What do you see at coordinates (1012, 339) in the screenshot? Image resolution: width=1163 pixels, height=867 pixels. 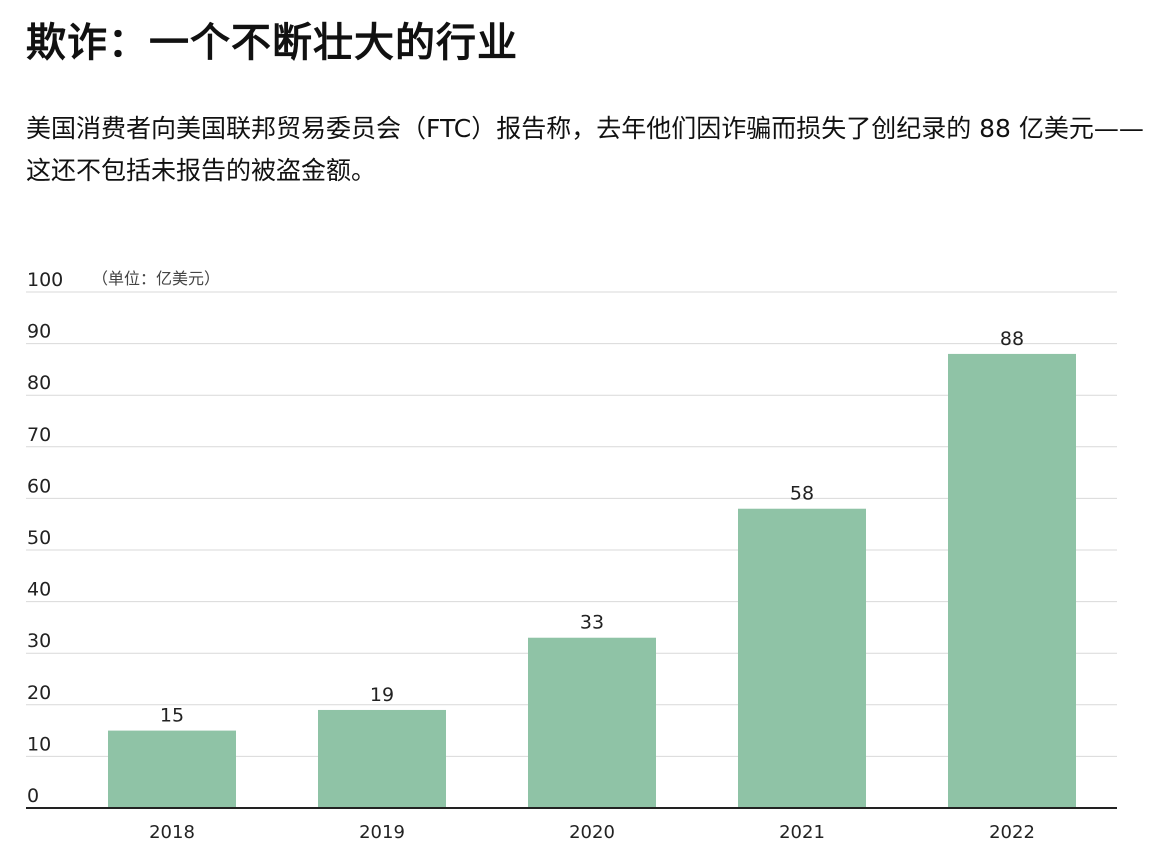 I see `data-label-2022: 88` at bounding box center [1012, 339].